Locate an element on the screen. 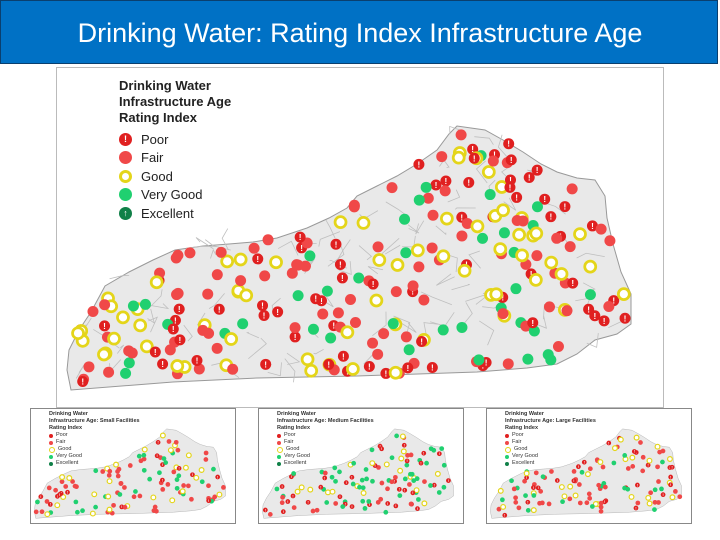  legend-title-line-2: Infrastructure Age: Medium Facilities is located at coordinates (325, 421).